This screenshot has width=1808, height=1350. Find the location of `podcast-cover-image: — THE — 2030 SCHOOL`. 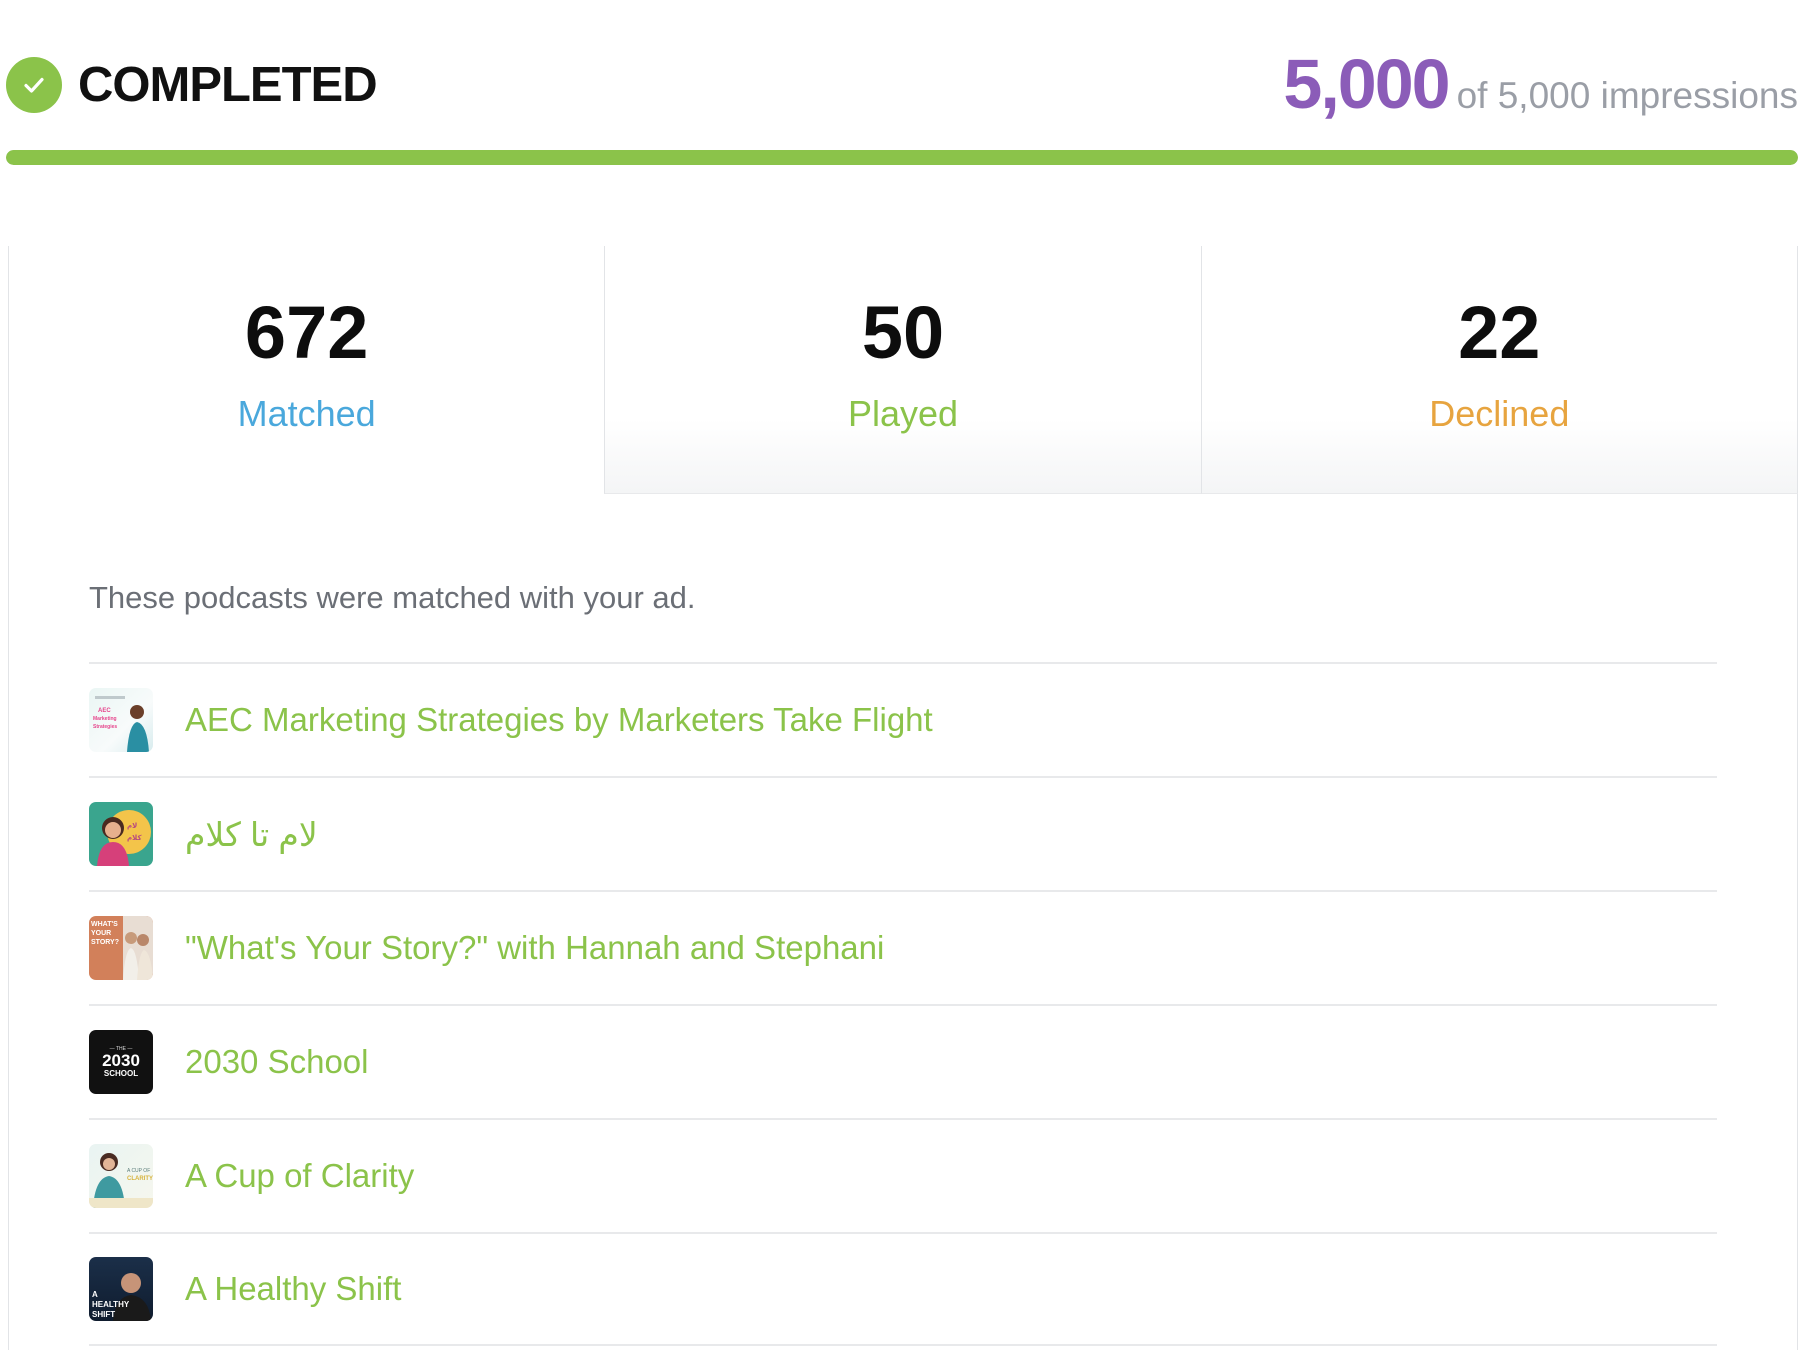

podcast-cover-image: — THE — 2030 SCHOOL is located at coordinates (121, 1062).